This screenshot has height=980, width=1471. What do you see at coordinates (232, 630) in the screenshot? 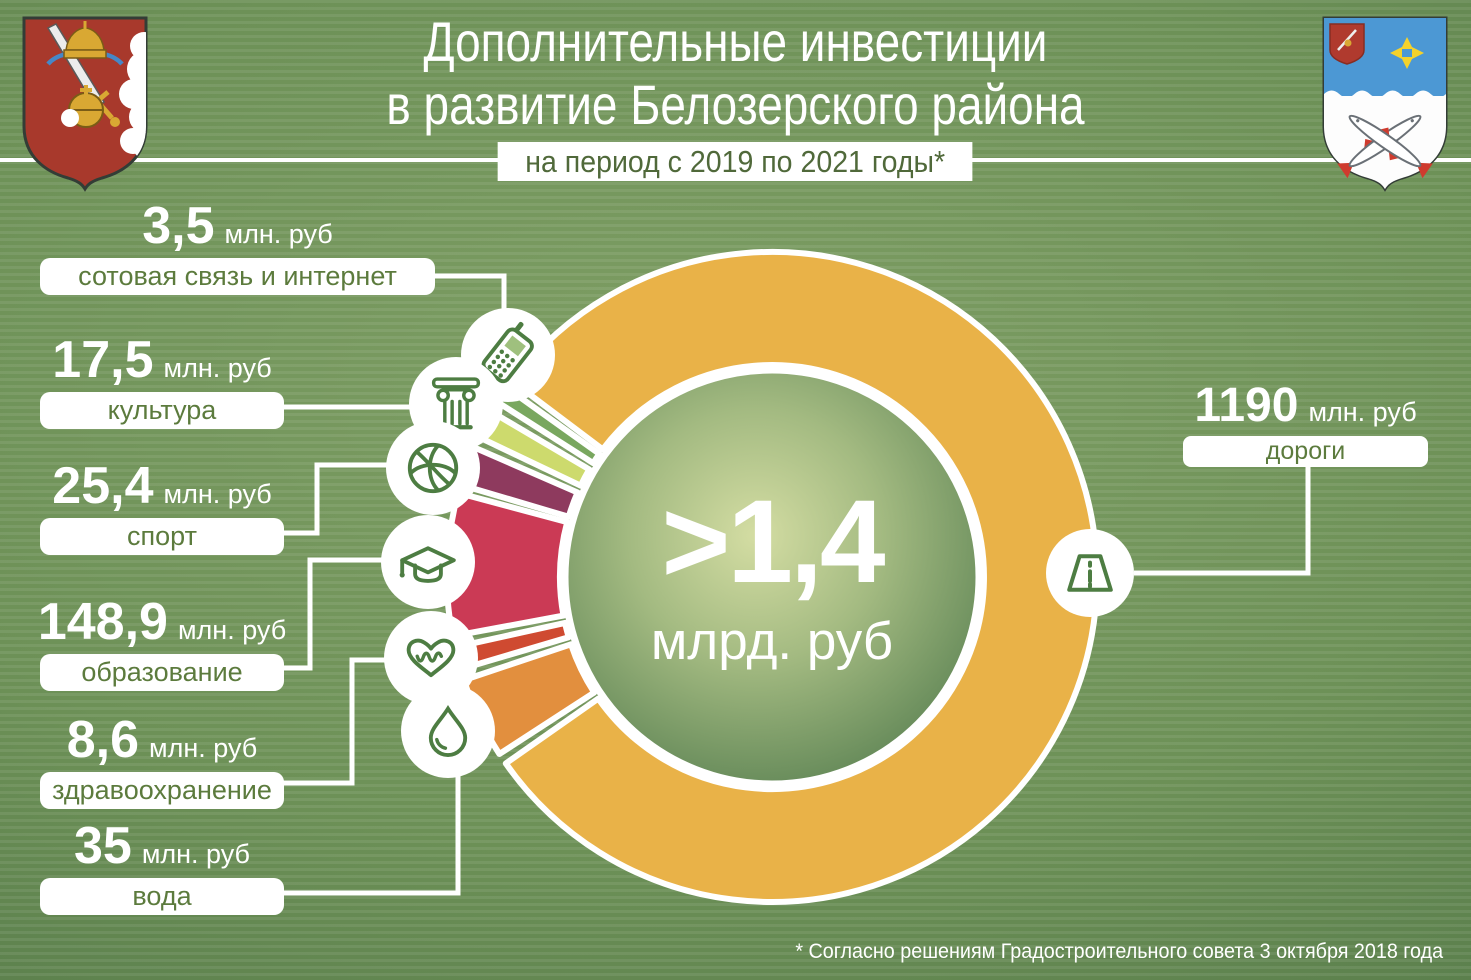
I see `unit-education: млн. руб` at bounding box center [232, 630].